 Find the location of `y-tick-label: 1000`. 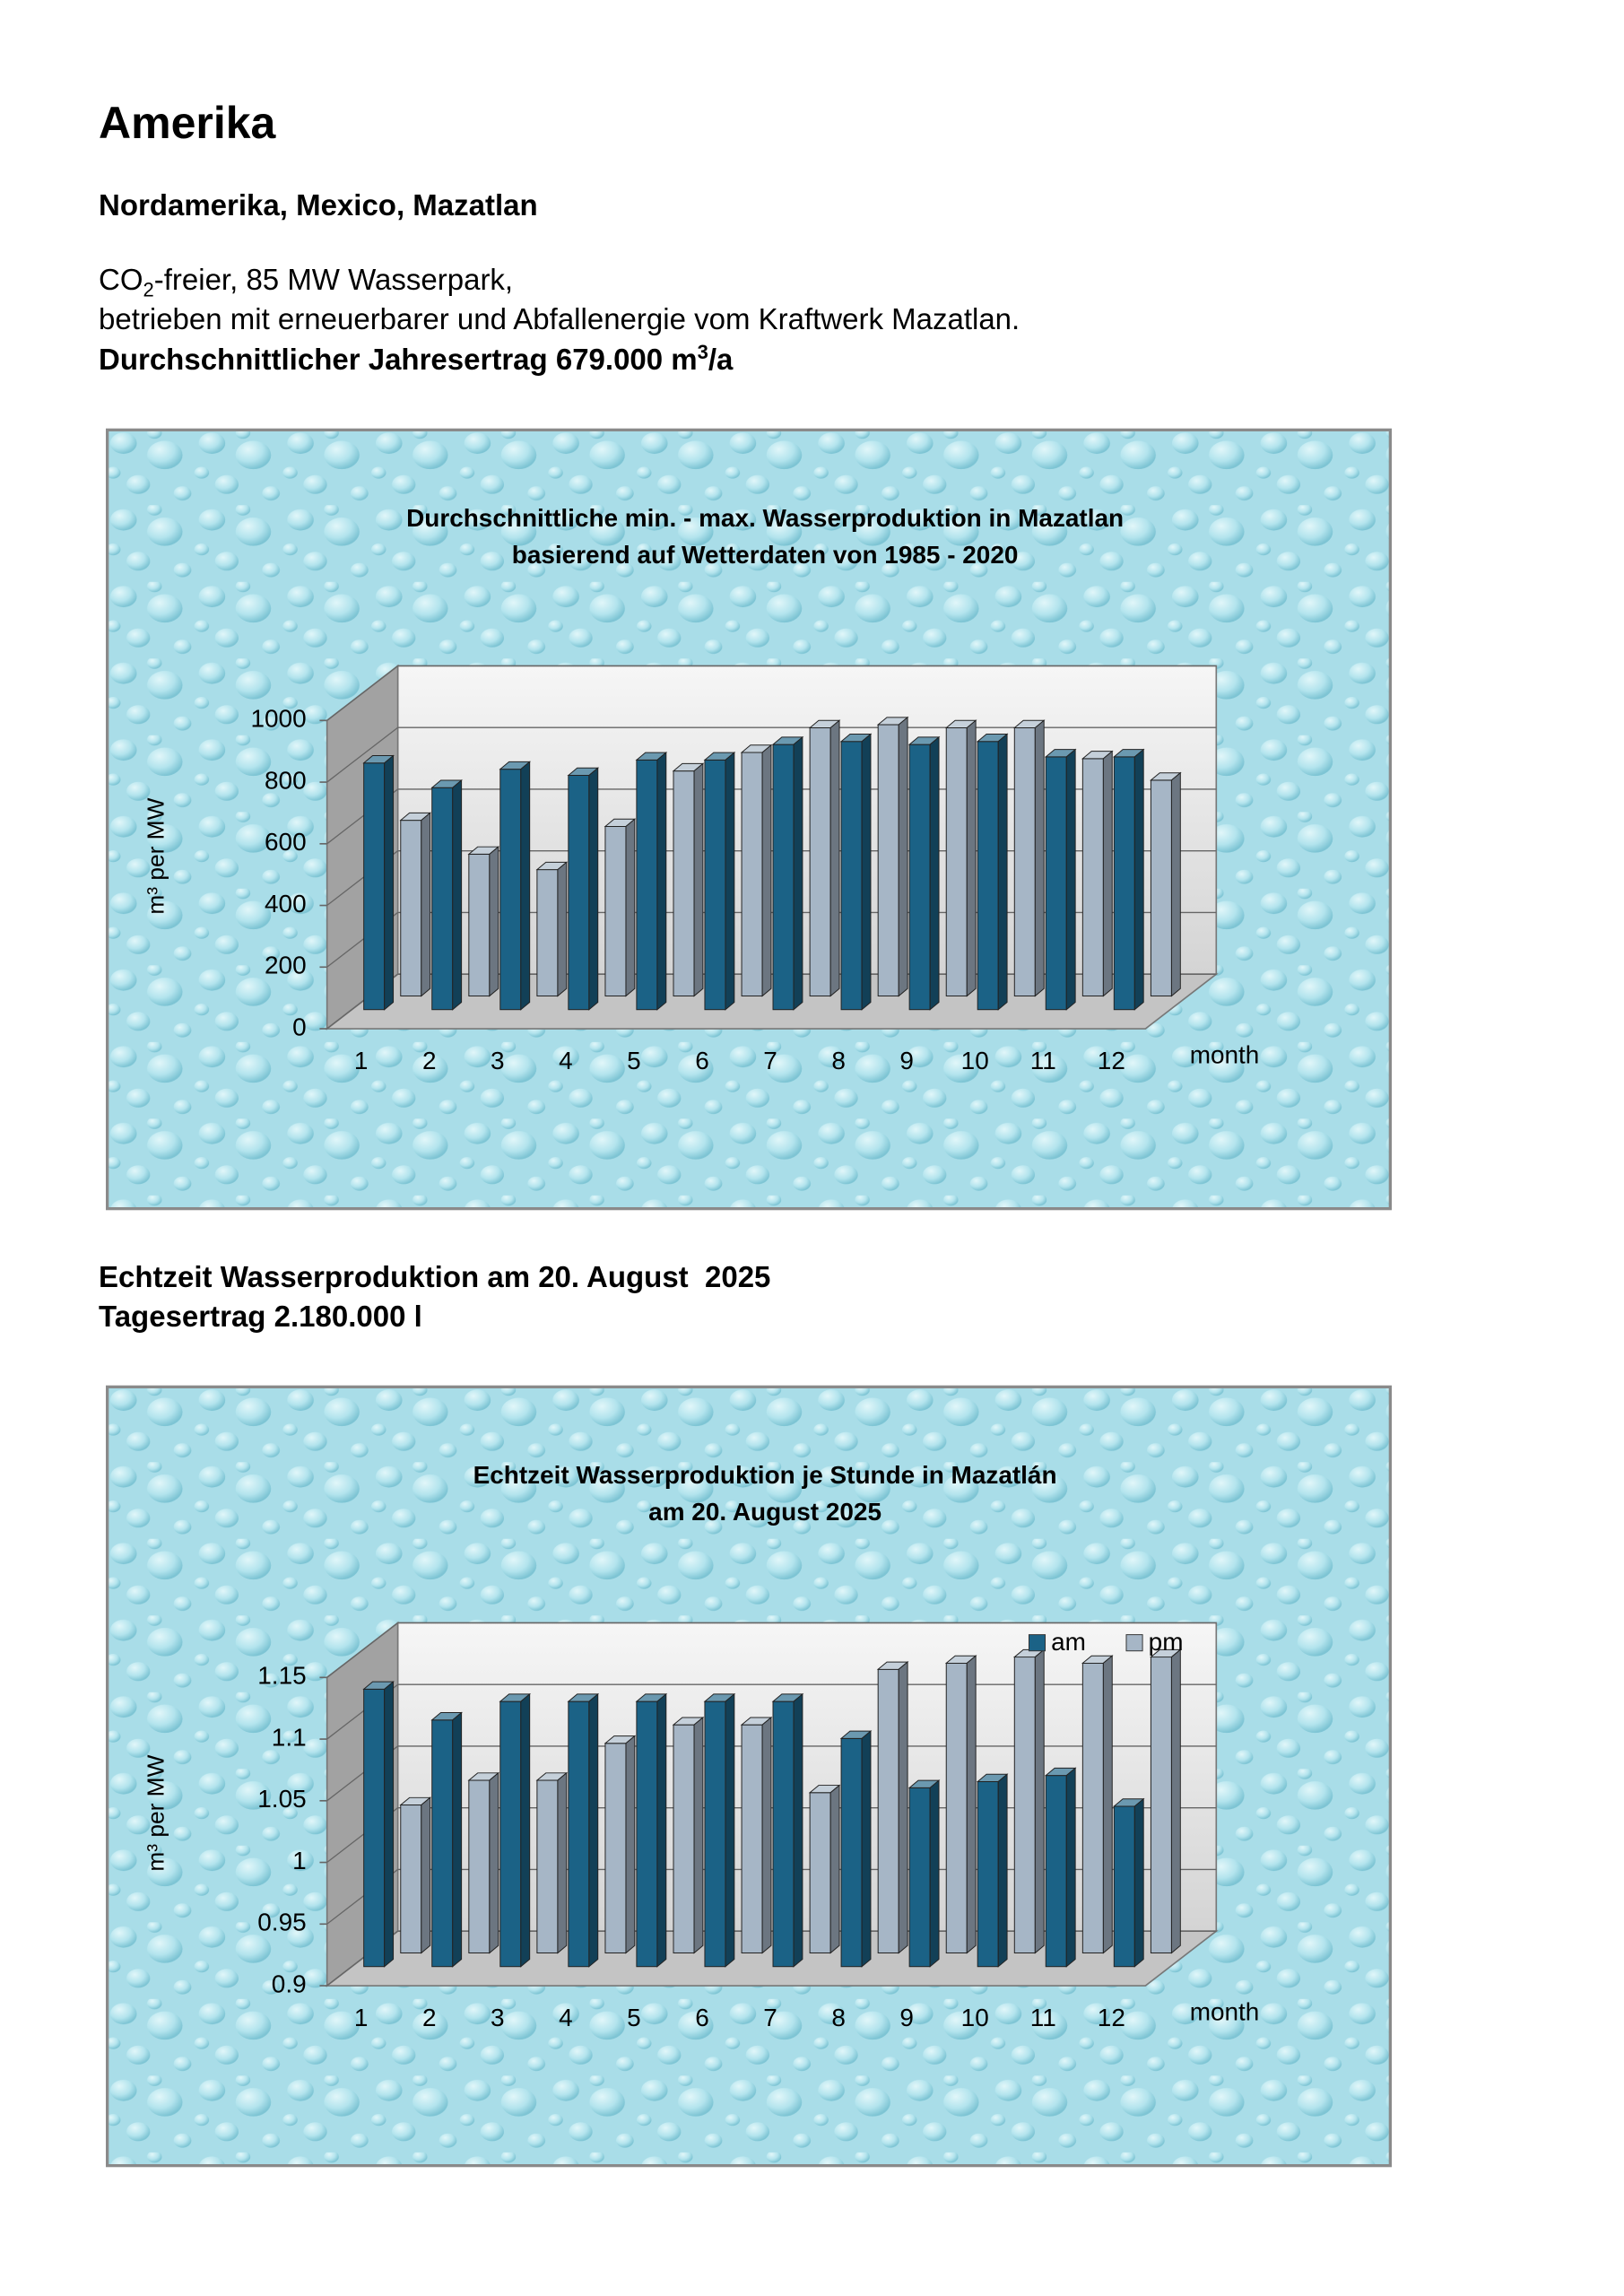

y-tick-label: 1000 is located at coordinates (278, 719).